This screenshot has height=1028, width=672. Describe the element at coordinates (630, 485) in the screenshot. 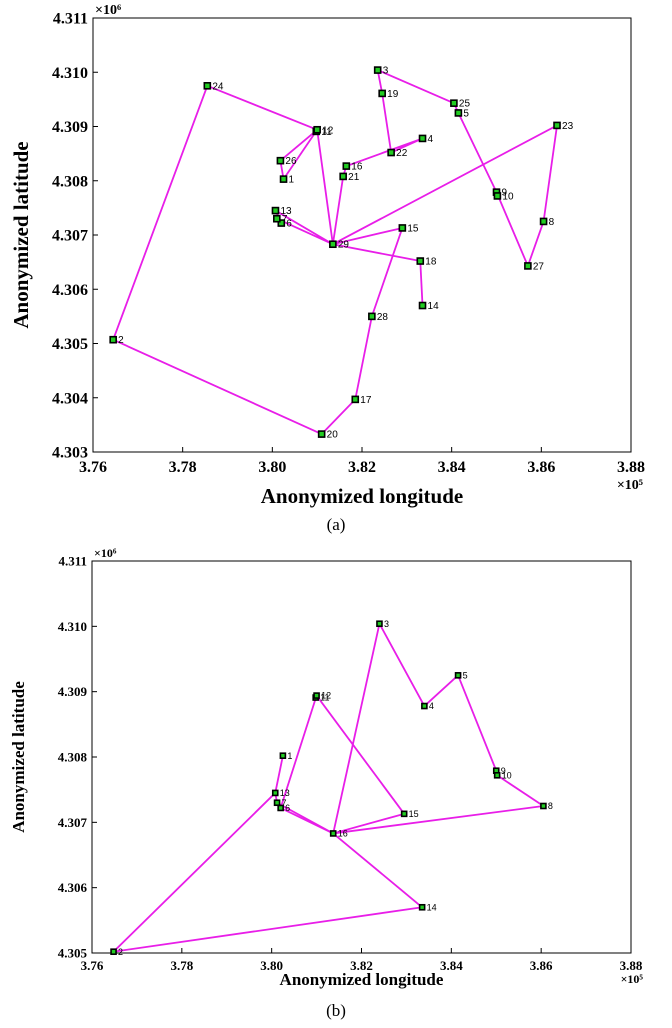

I see `x-exponent-label: ×10⁵` at that location.